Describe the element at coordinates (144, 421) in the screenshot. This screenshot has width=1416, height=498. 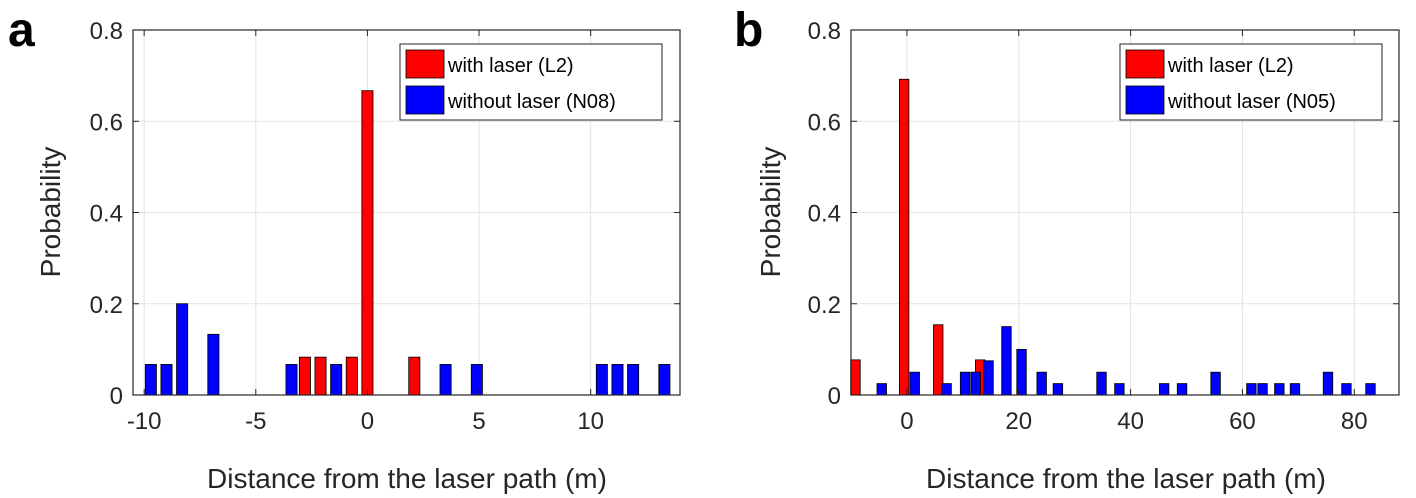
I see `panel-a-x-tick-label: -10` at that location.